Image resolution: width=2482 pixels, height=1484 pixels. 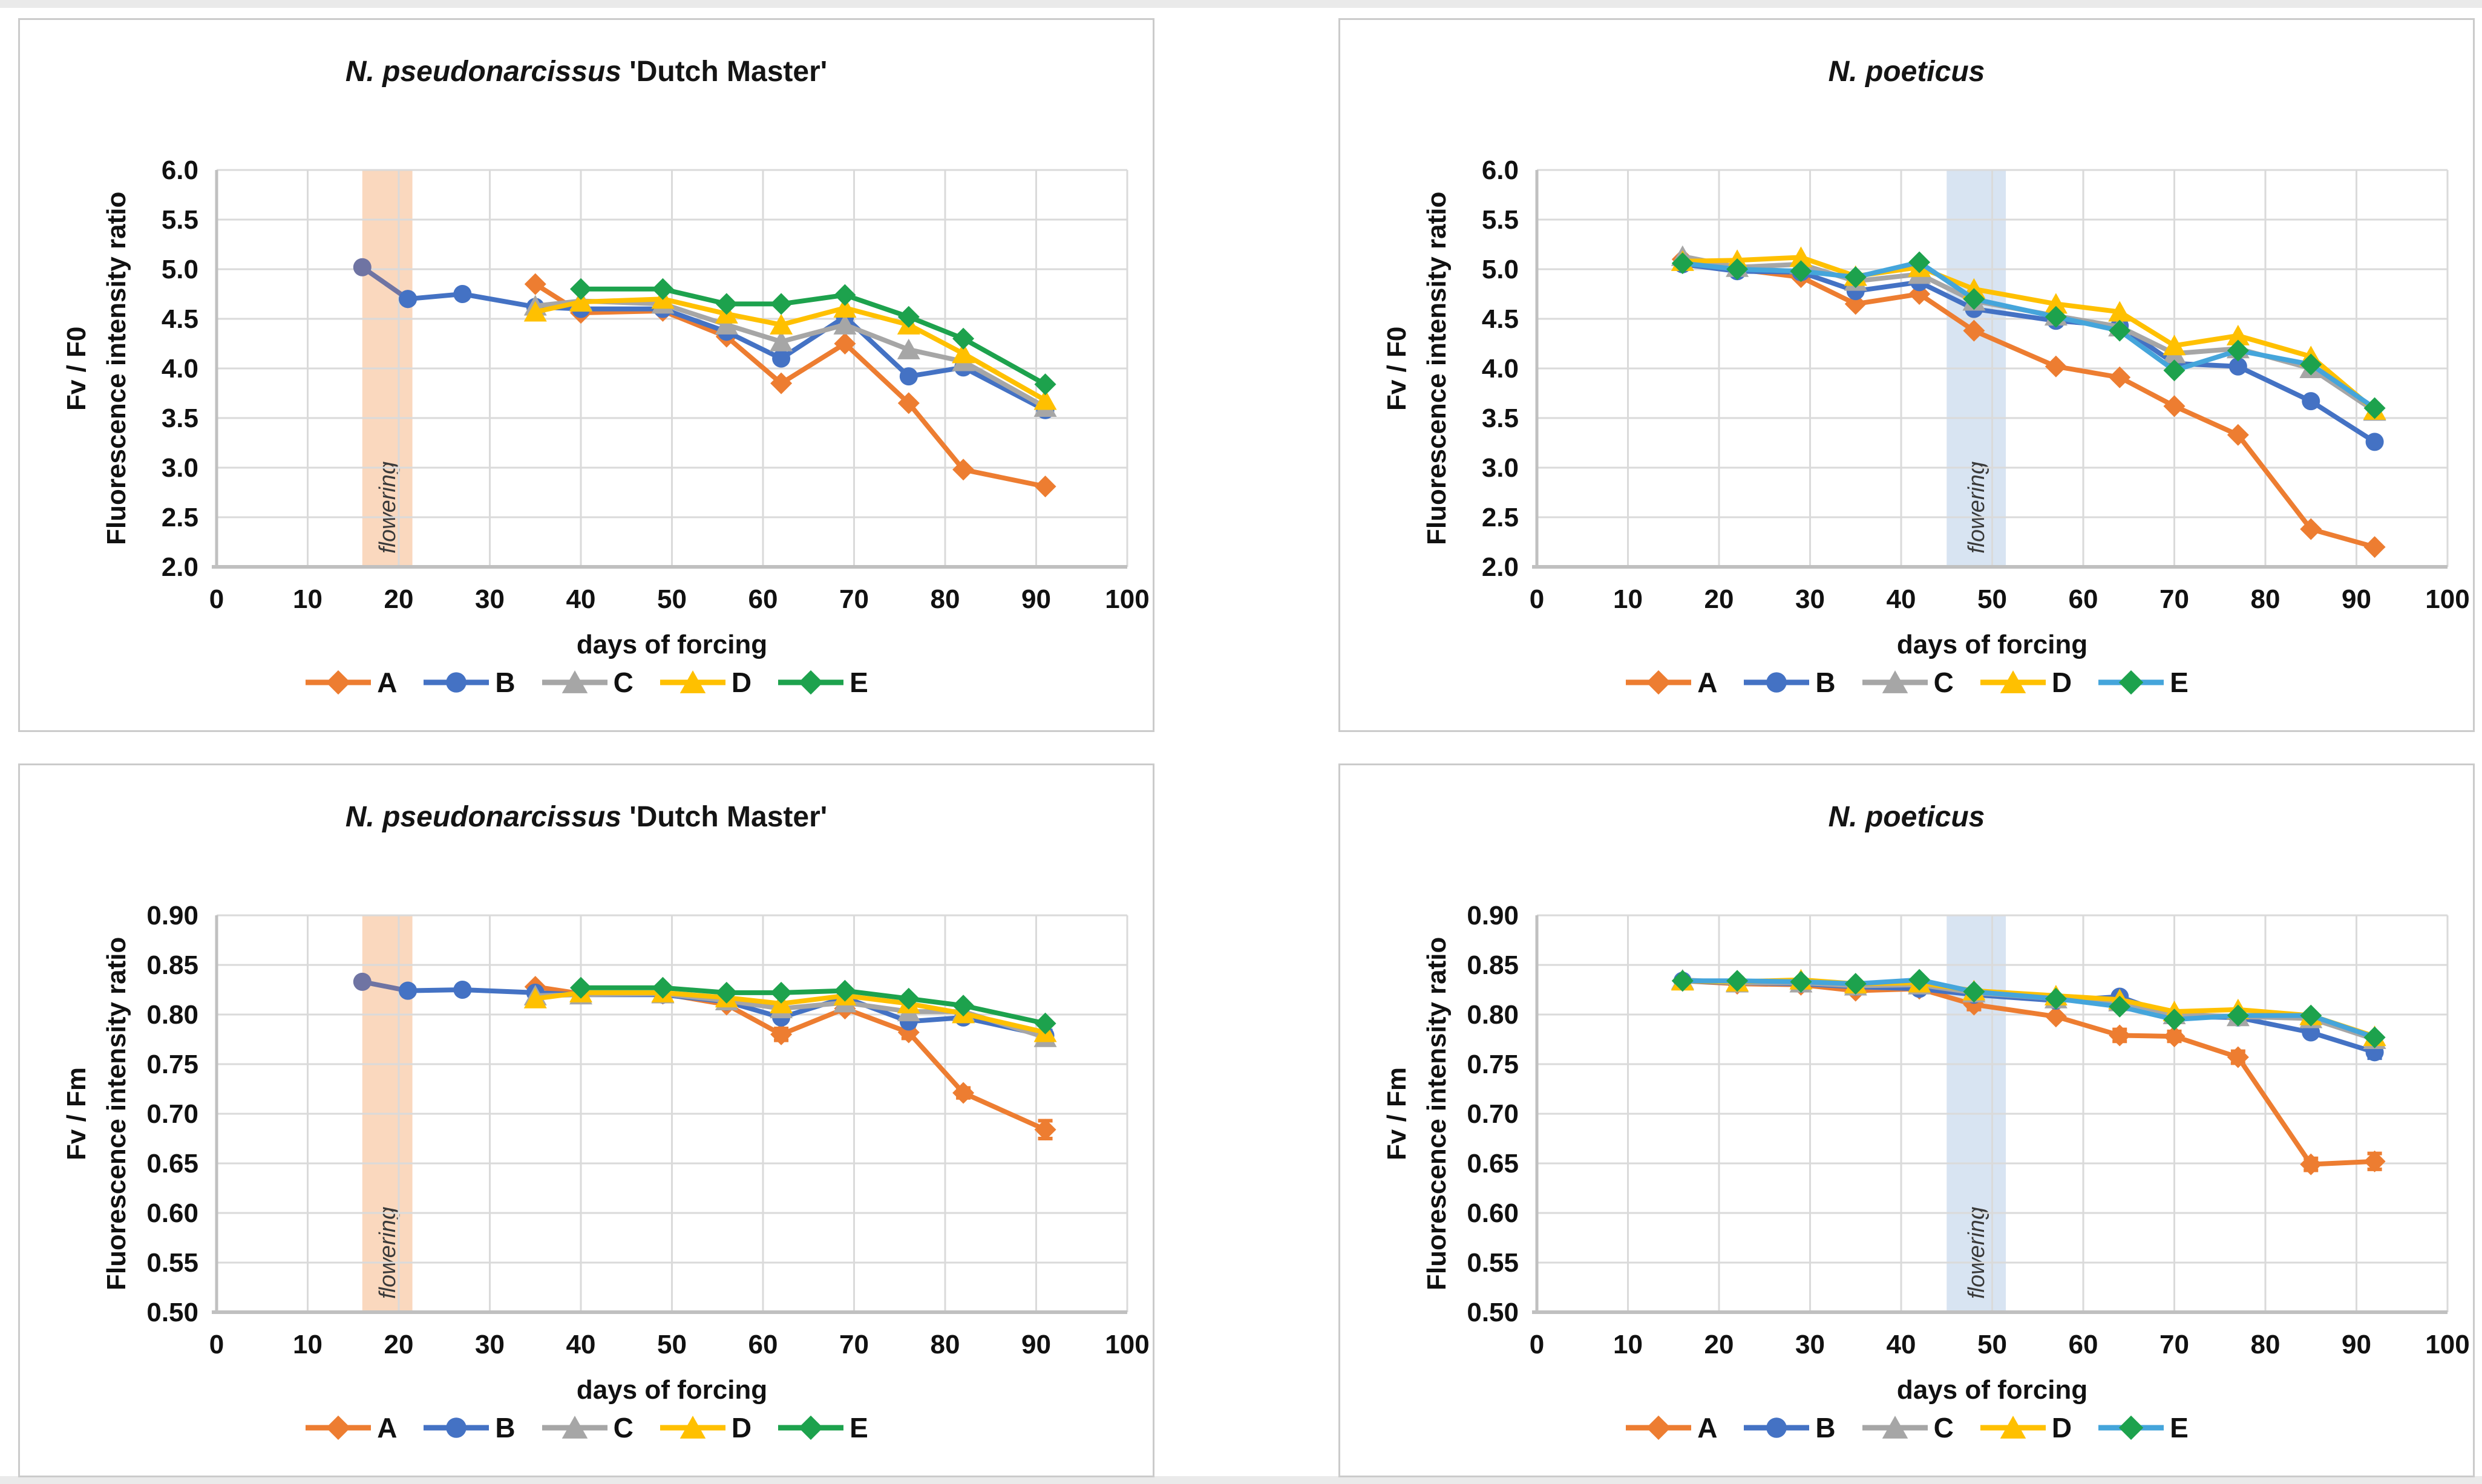 I want to click on x-tick-label: 70, so click(x=2174, y=1344).